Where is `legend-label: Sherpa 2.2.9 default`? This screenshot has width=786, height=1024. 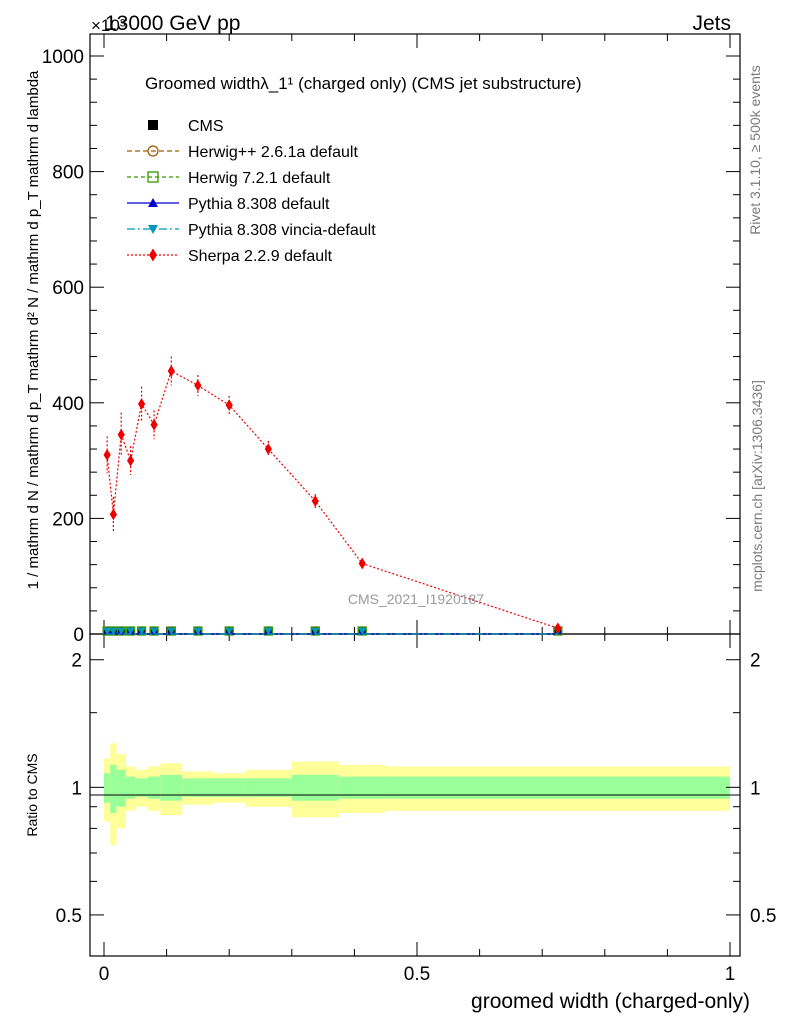 legend-label: Sherpa 2.2.9 default is located at coordinates (260, 256).